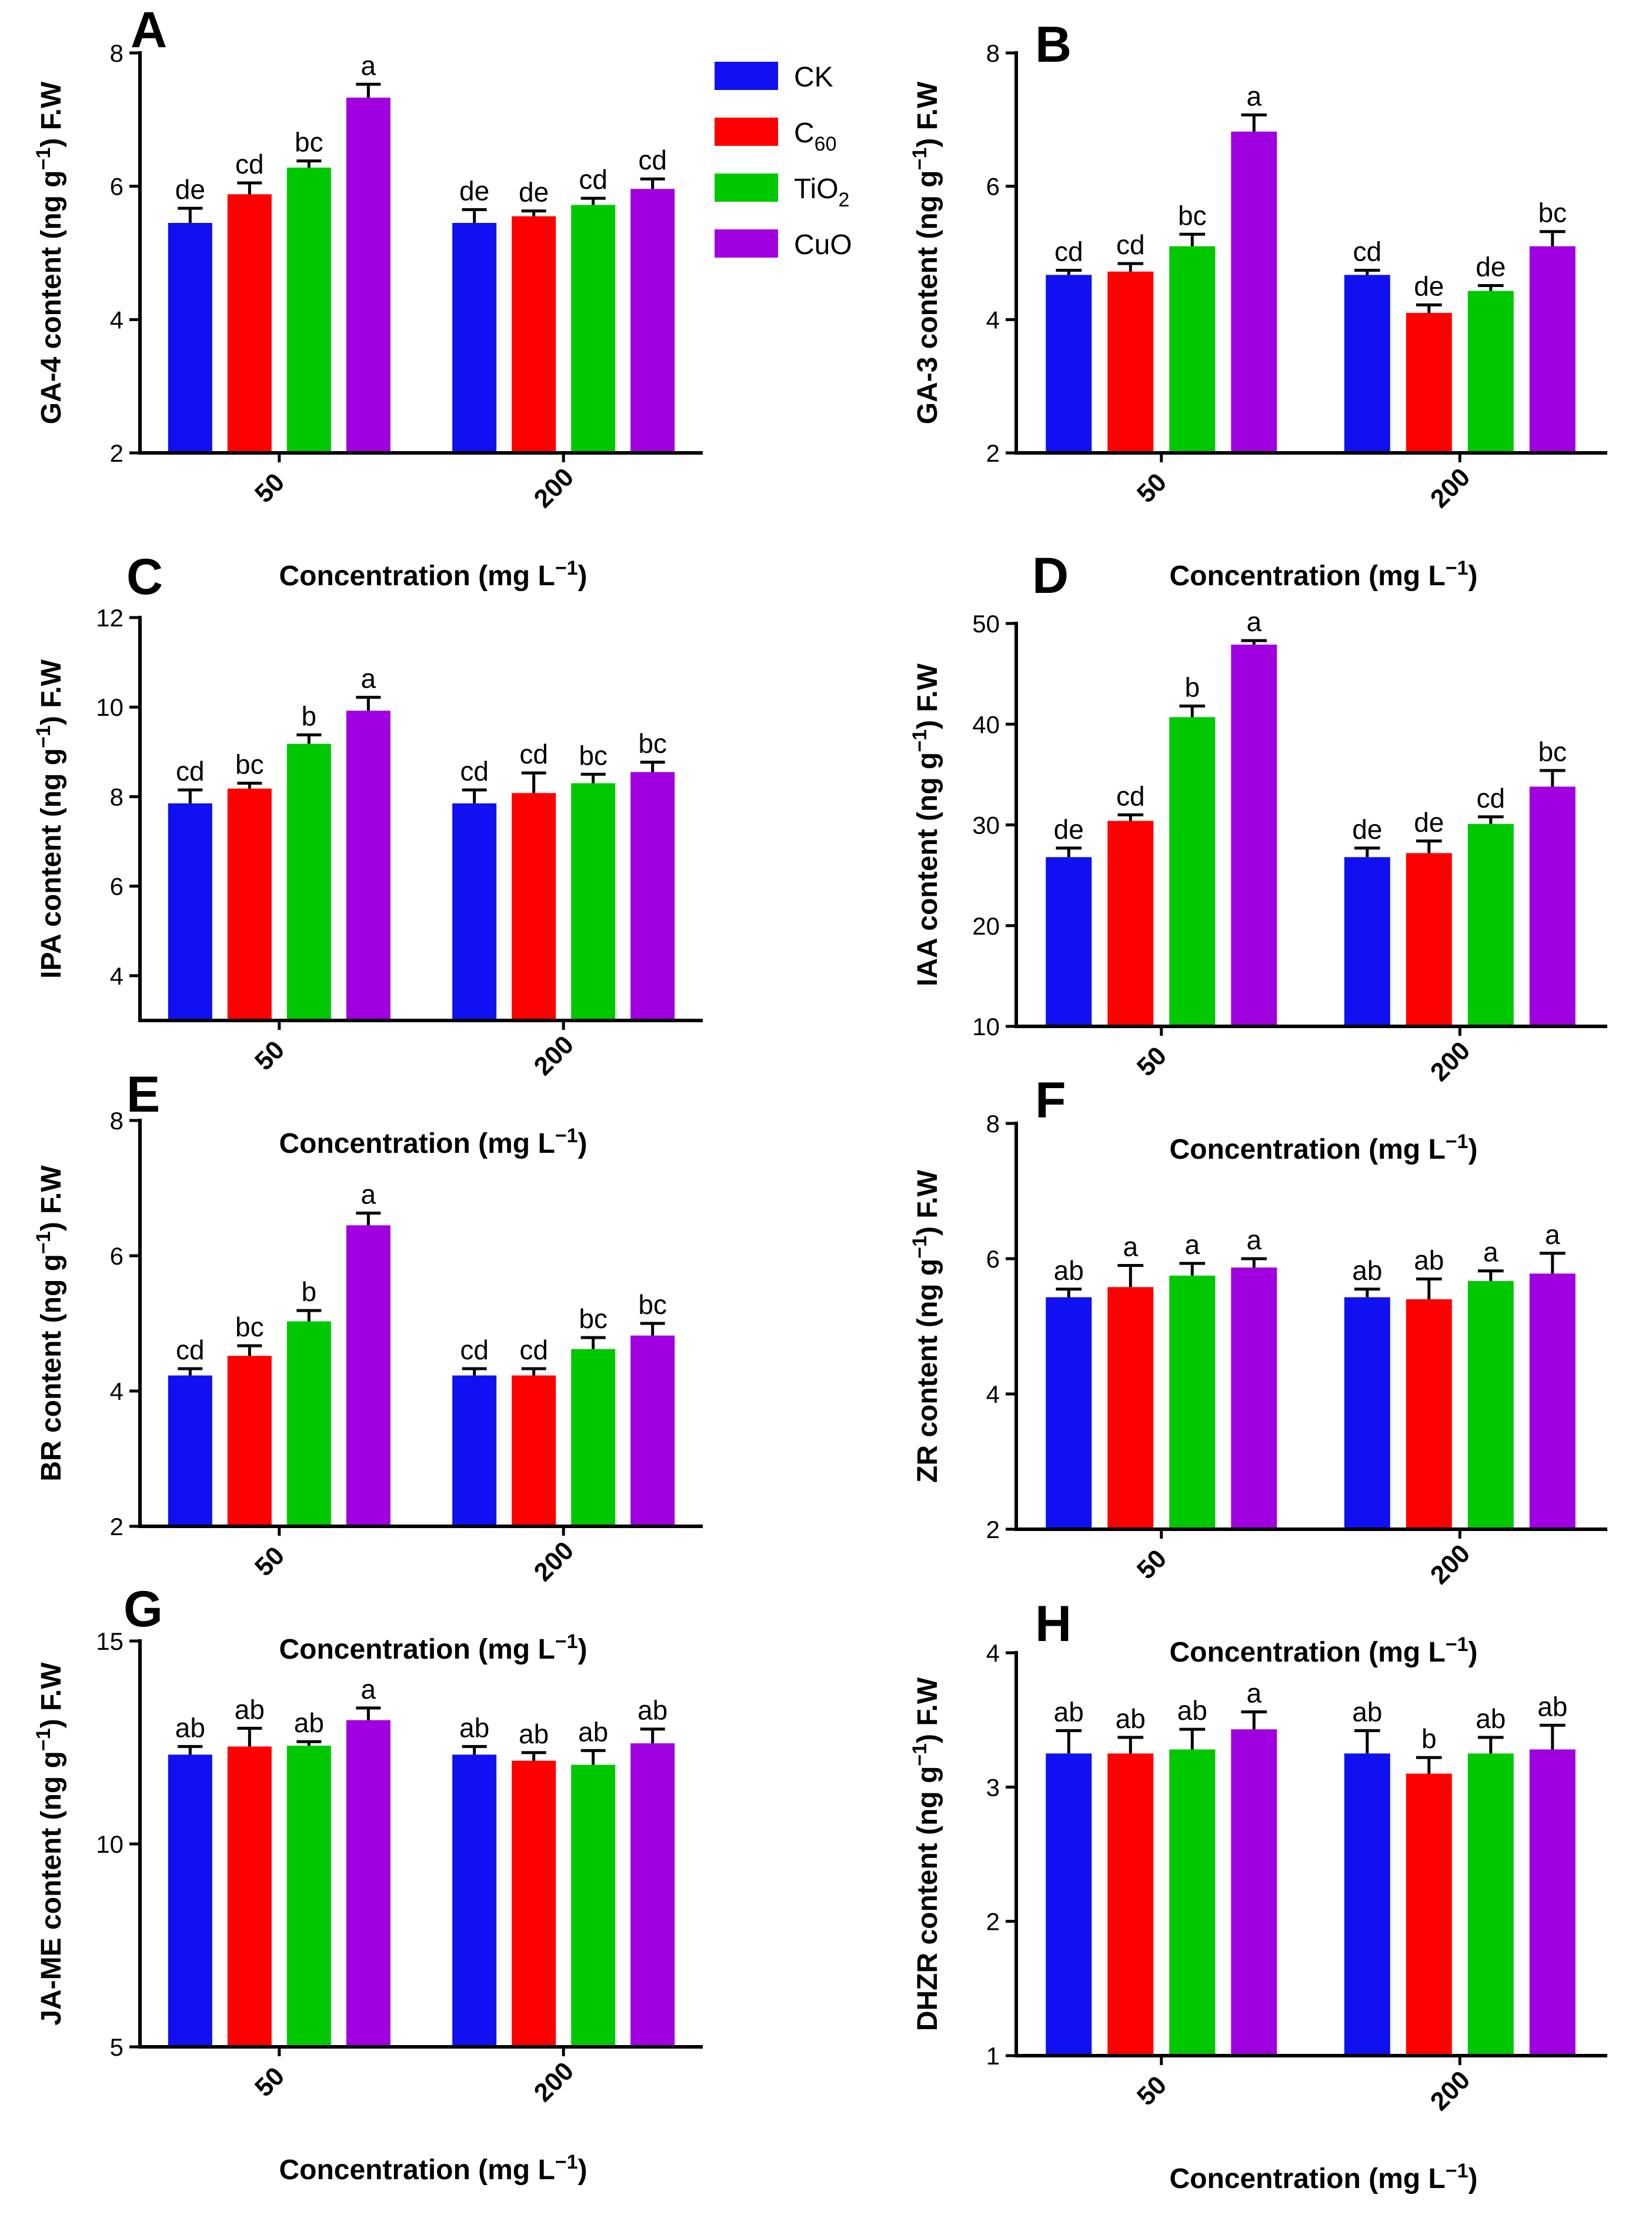 This screenshot has height=2218, width=1652. I want to click on y-axis-title: DHZR content (ng g−1) F.W, so click(926, 1854).